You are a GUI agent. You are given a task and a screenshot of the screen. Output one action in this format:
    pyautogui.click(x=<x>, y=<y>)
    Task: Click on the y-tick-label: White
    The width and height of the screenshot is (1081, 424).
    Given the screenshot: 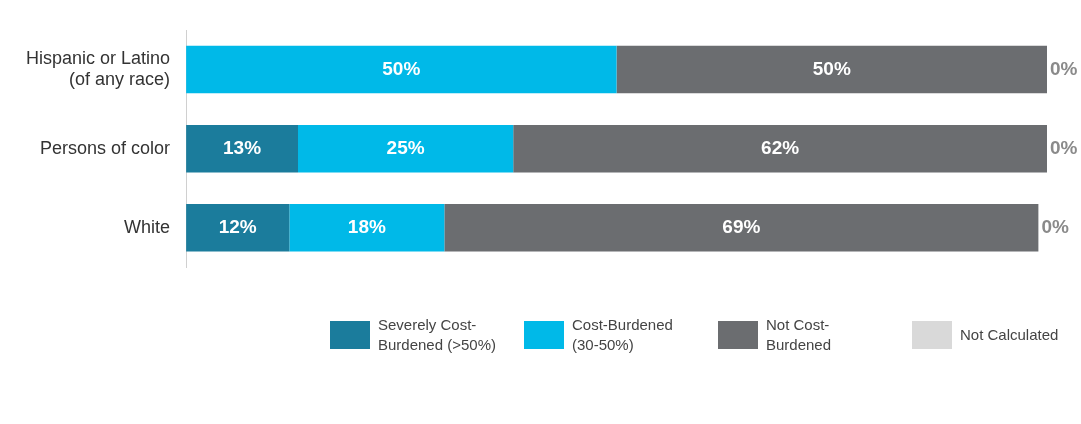 What is the action you would take?
    pyautogui.click(x=147, y=226)
    